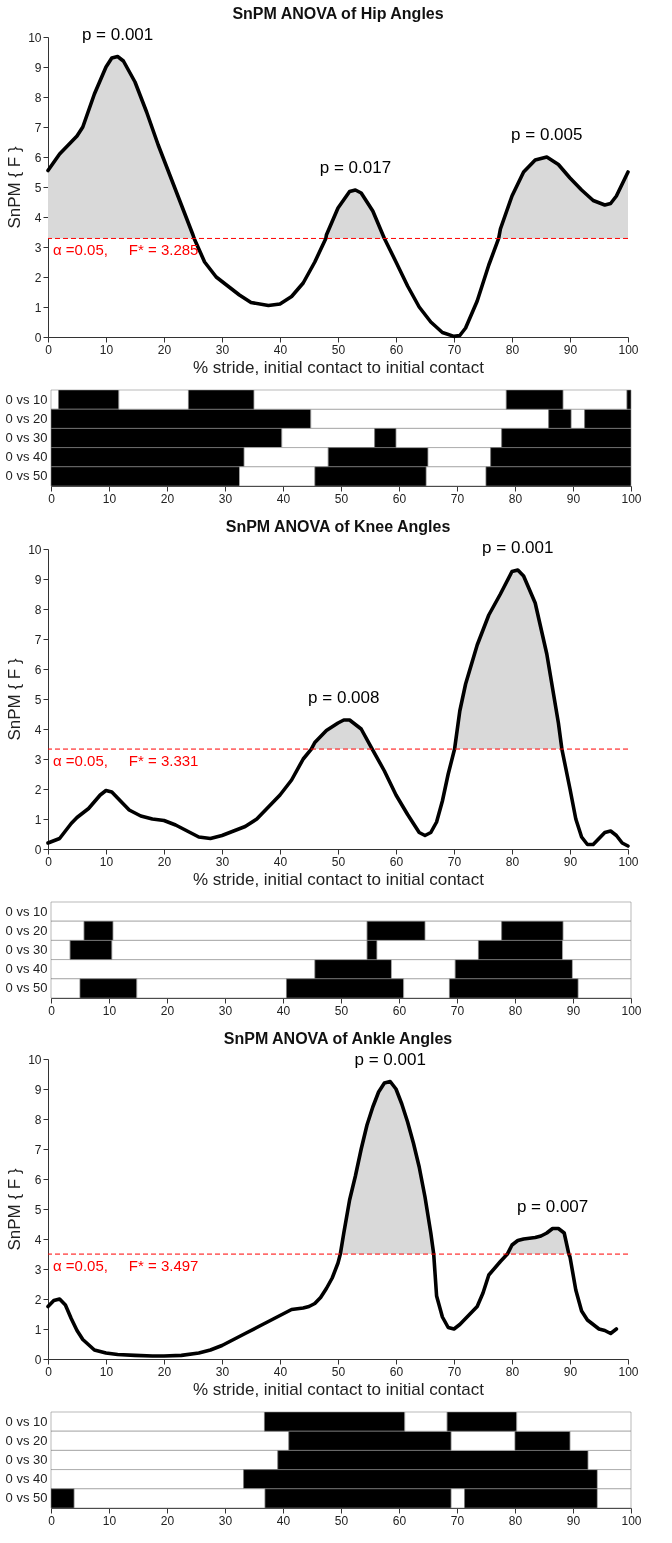  Describe the element at coordinates (126, 761) in the screenshot. I see `ref-line-label: α =0.05, F* = 3.331` at that location.